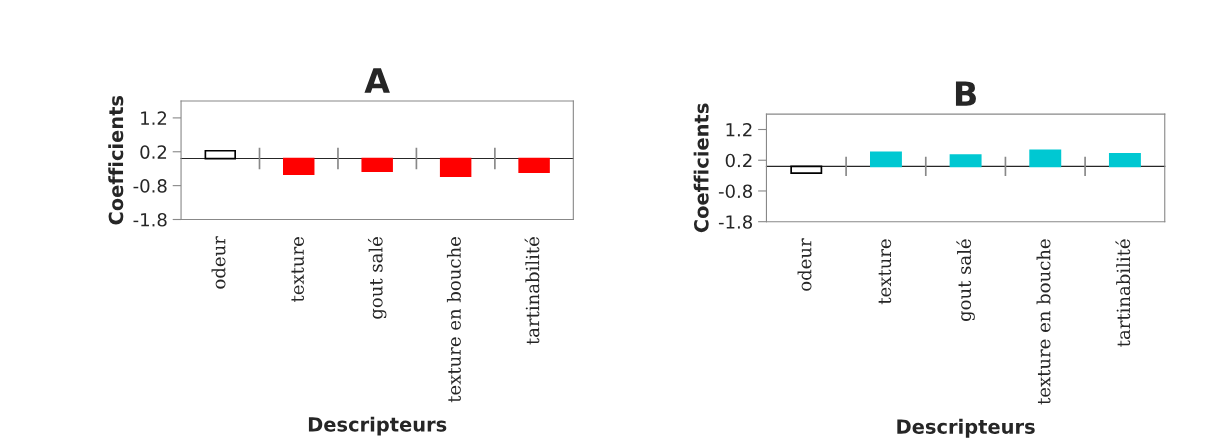 Image resolution: width=1207 pixels, height=439 pixels. What do you see at coordinates (965, 93) in the screenshot?
I see `chart-title: B` at bounding box center [965, 93].